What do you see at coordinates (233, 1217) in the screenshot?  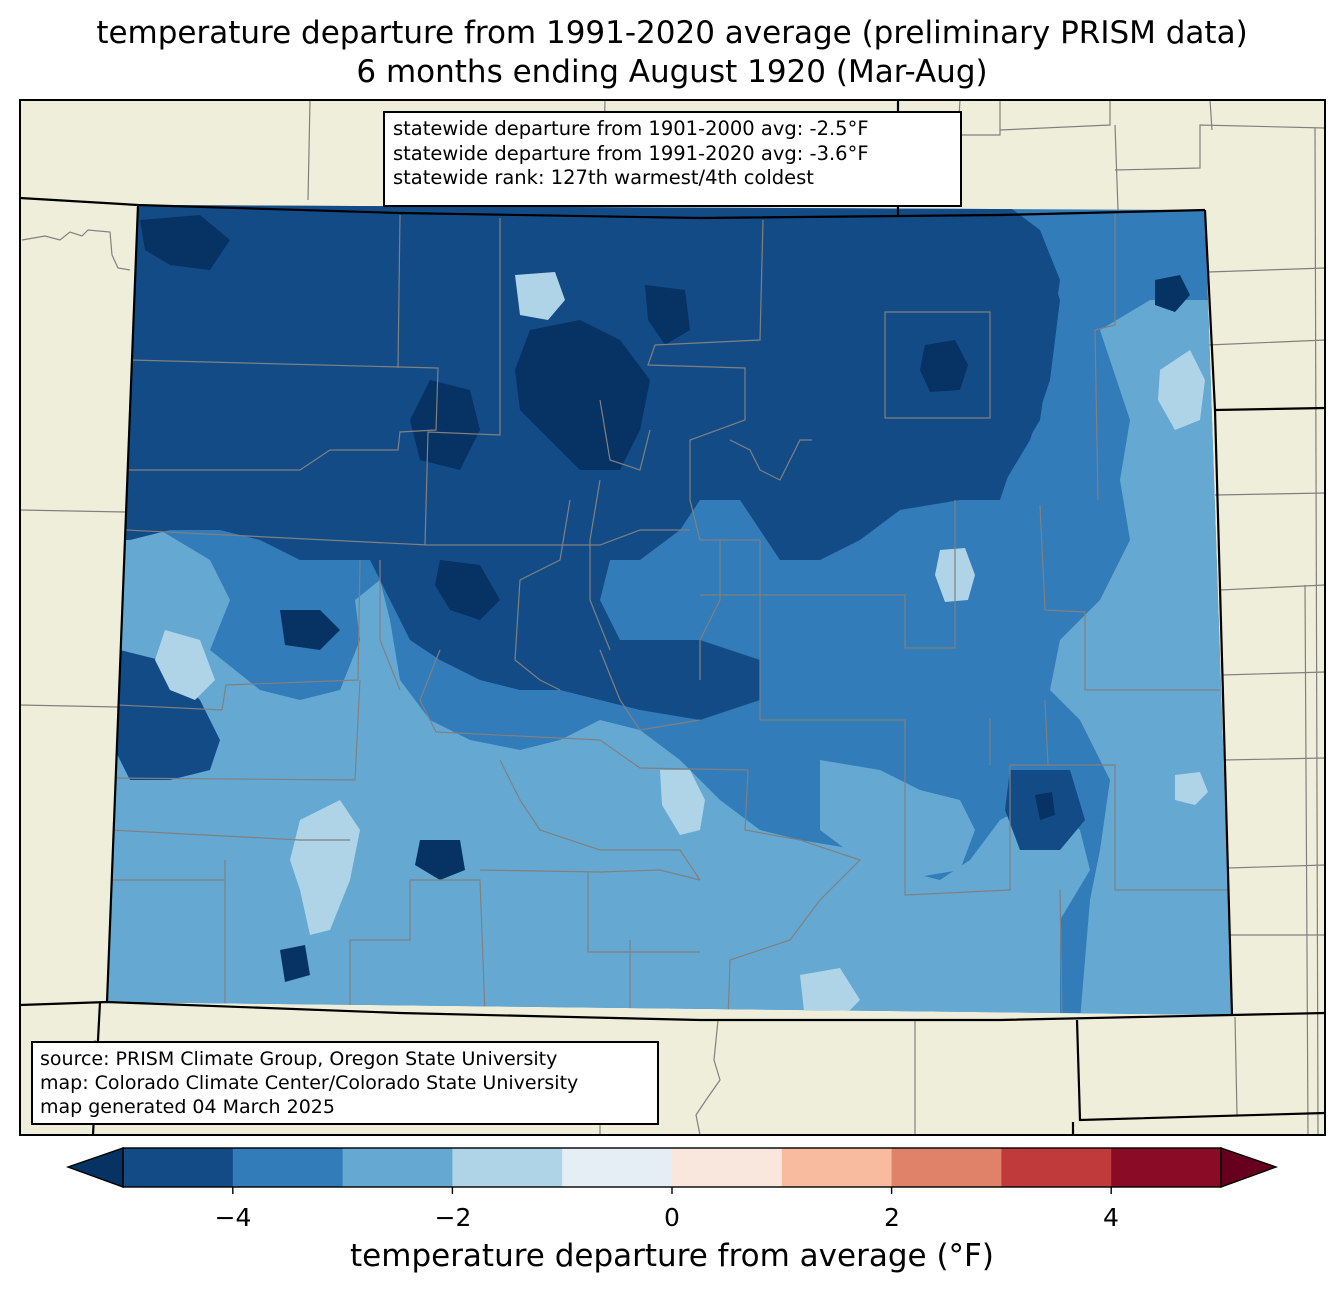 I see `colorbar-tick-label: −4` at bounding box center [233, 1217].